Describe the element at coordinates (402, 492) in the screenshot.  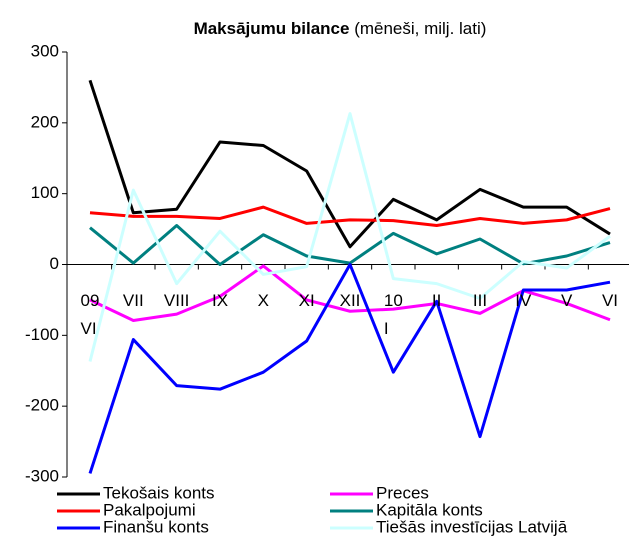
I see `legend-label: Preces` at that location.